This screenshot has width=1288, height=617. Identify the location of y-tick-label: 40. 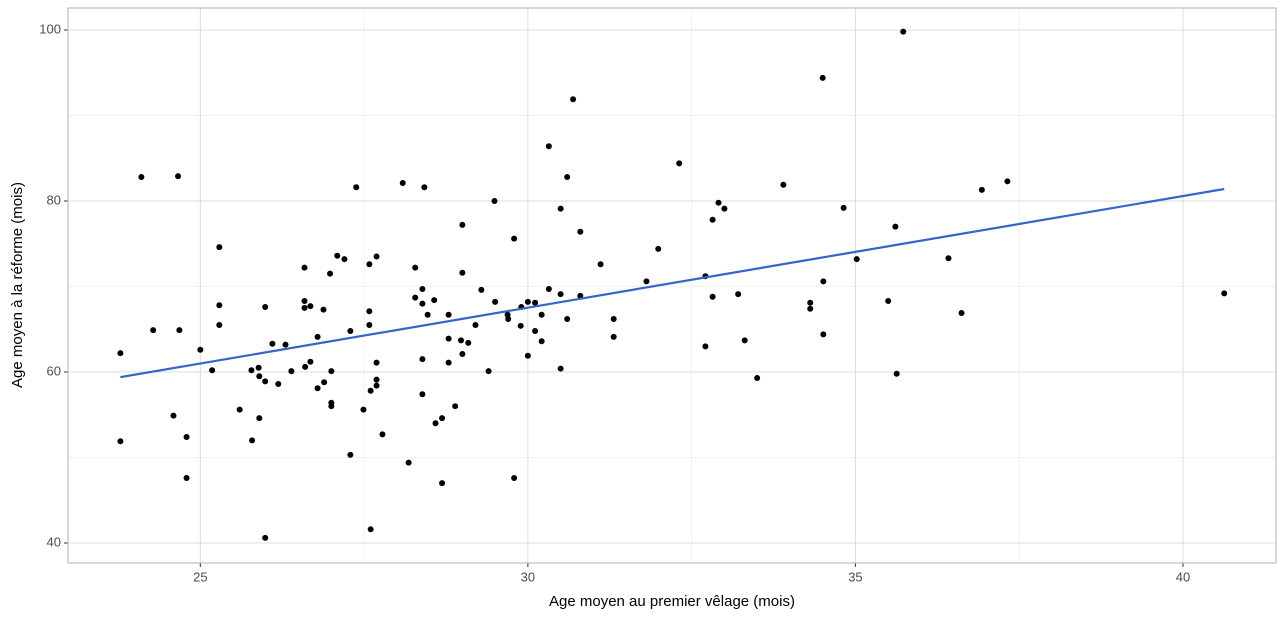
(54, 541).